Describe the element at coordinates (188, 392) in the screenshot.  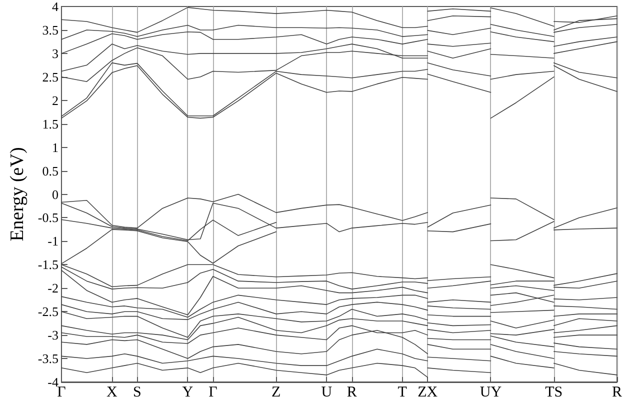
I see `x-tick-label: Y` at that location.